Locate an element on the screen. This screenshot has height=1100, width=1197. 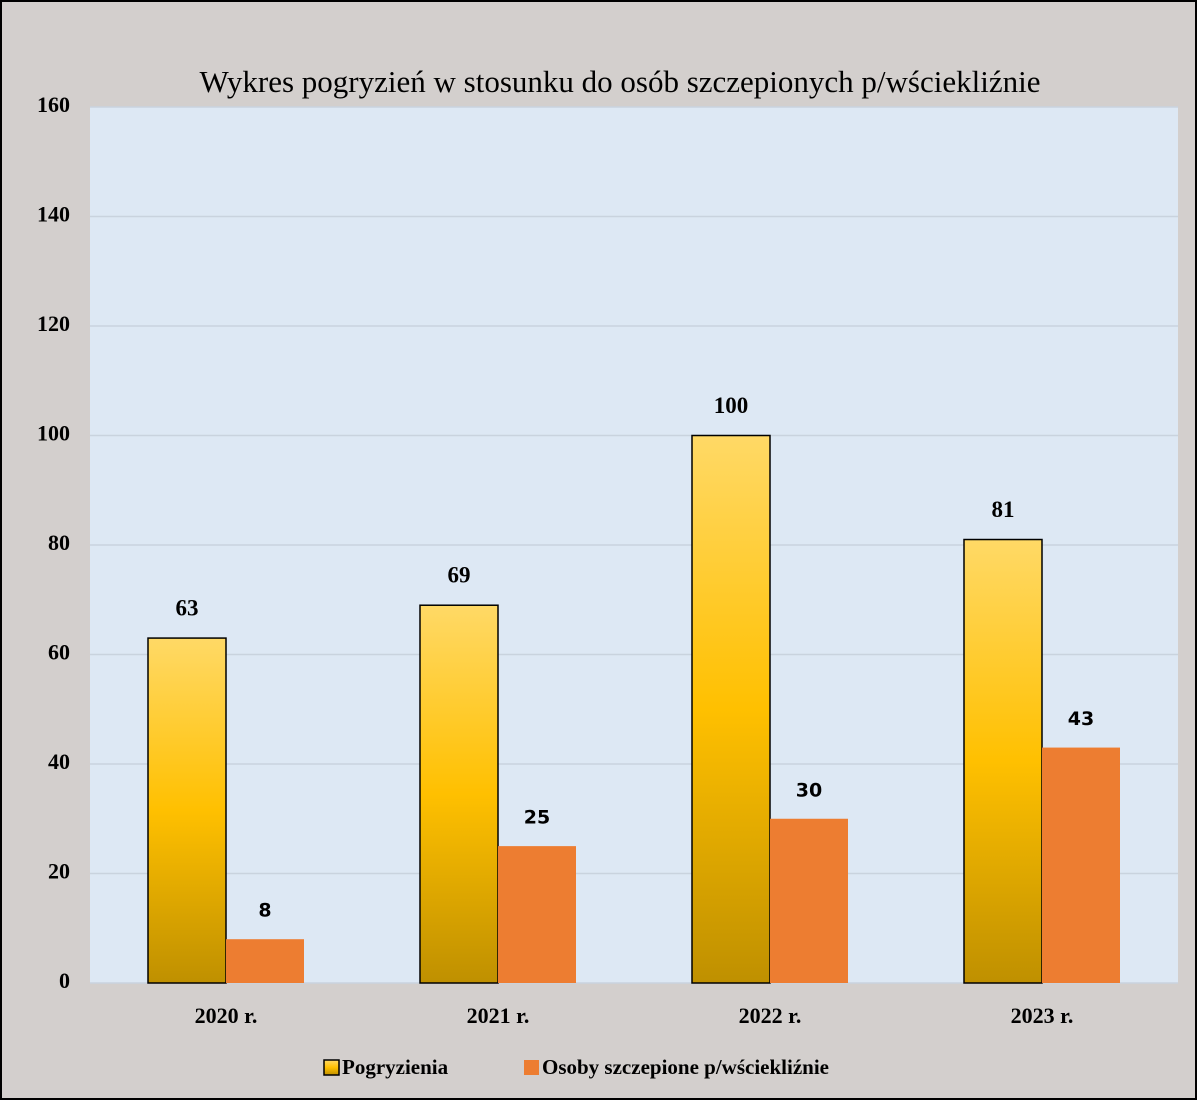
data-label: 30 is located at coordinates (809, 790).